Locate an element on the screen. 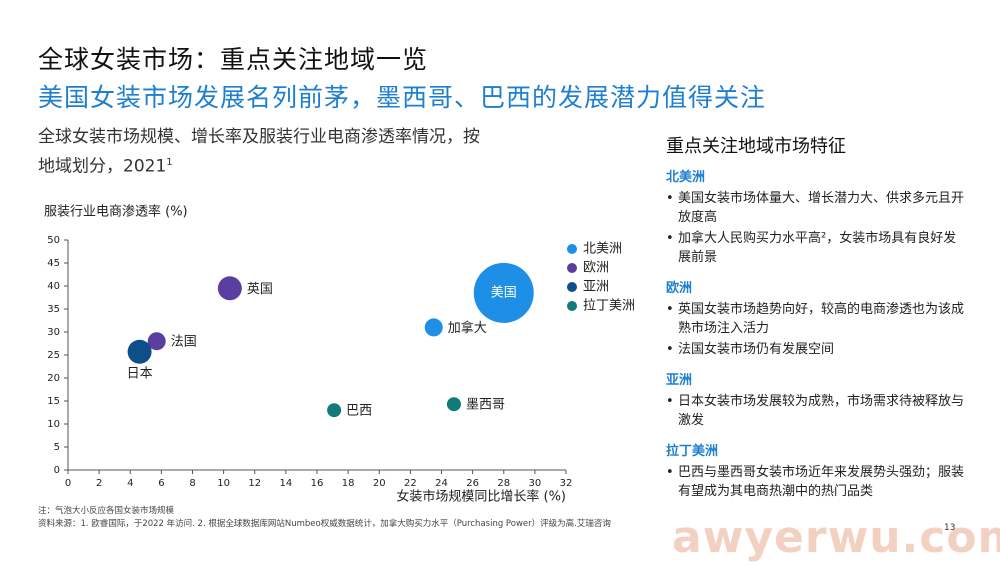  y-tick-label: 50 is located at coordinates (53, 240).